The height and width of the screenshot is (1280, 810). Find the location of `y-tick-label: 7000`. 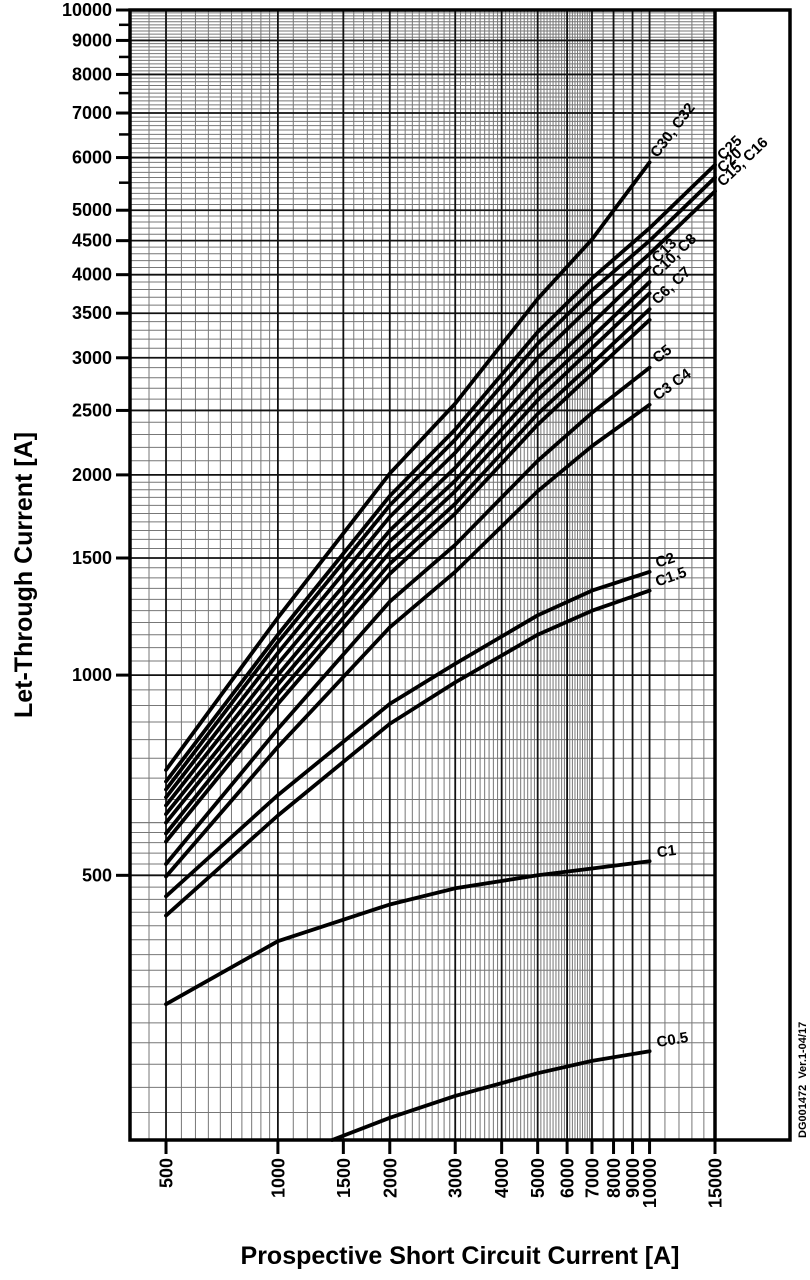

y-tick-label: 7000 is located at coordinates (92, 113).